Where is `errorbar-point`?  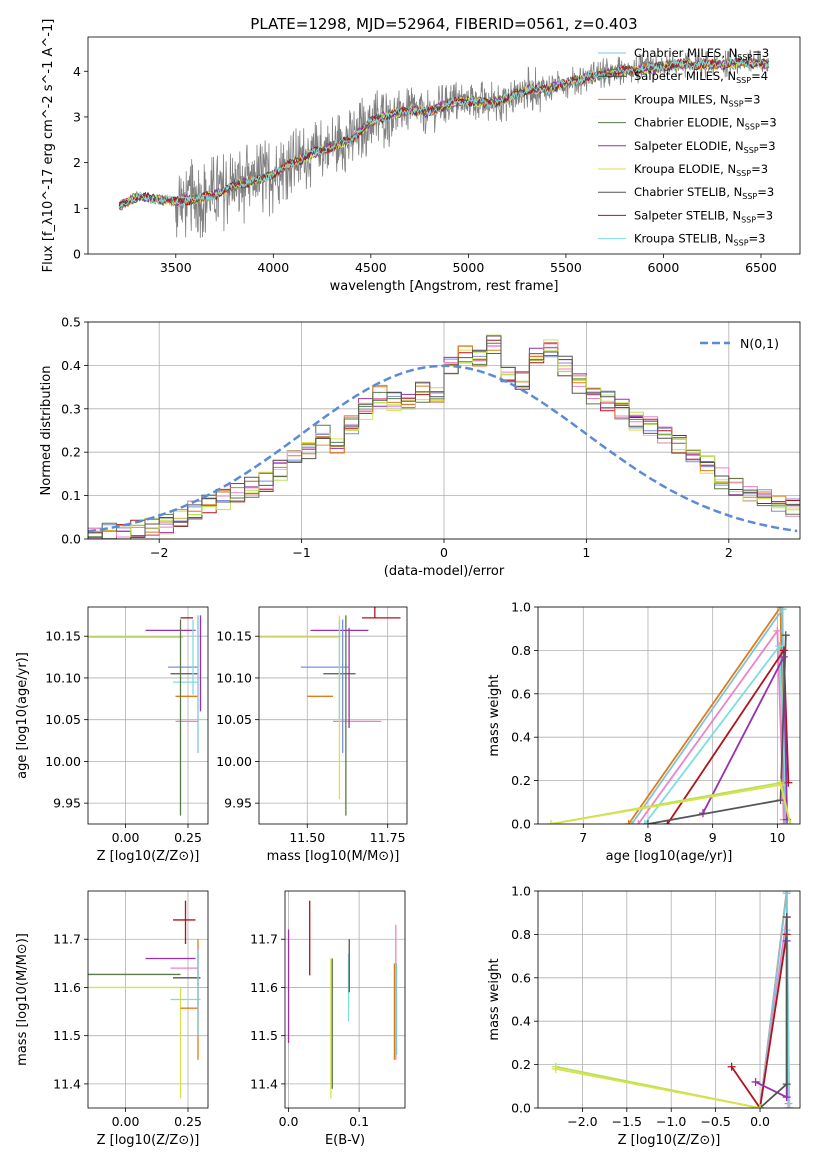 errorbar-point is located at coordinates (135, 1042).